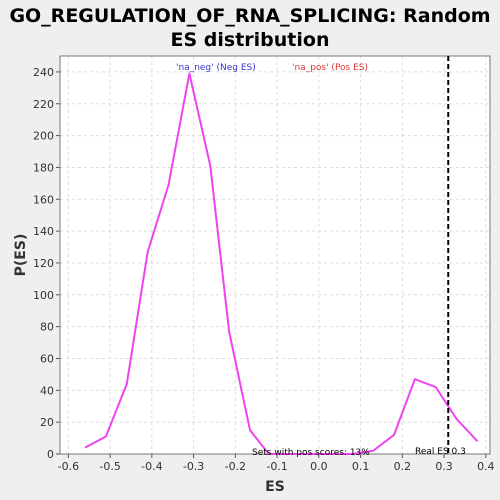 This screenshot has width=500, height=500. I want to click on x-tick-label: -0.5, so click(109, 466).